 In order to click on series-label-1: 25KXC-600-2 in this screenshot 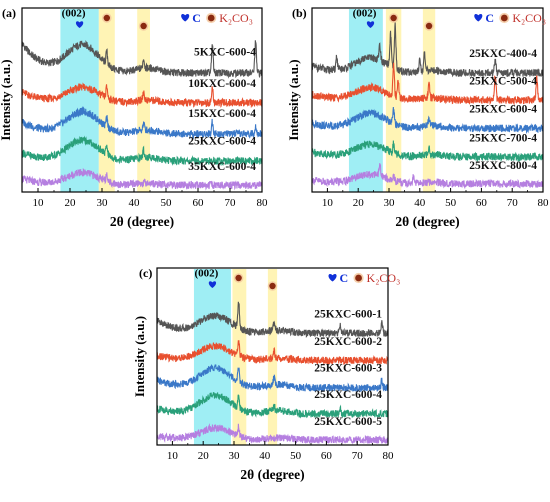, I will do `click(348, 342)`.